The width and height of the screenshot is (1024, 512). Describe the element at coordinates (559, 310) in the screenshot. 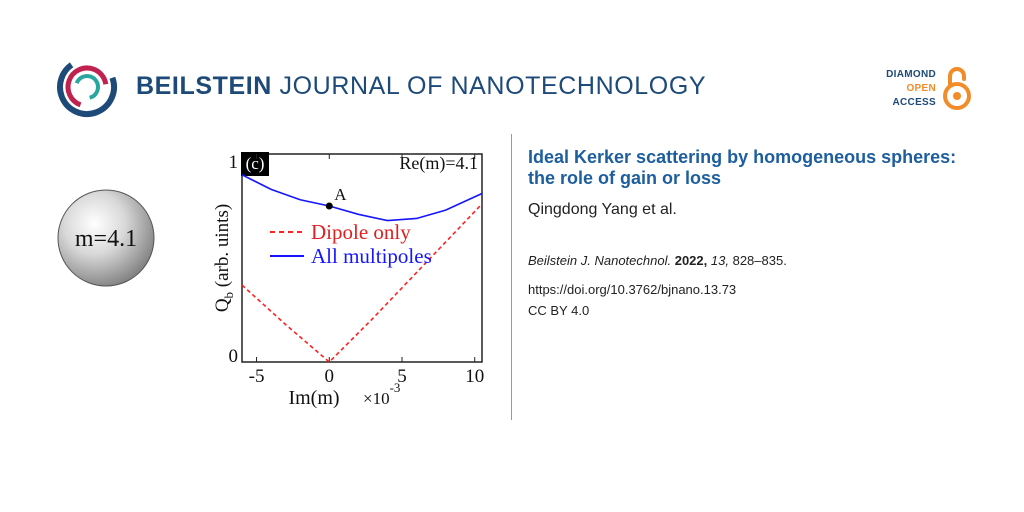

I see `article-license: CC BY 4.0` at that location.